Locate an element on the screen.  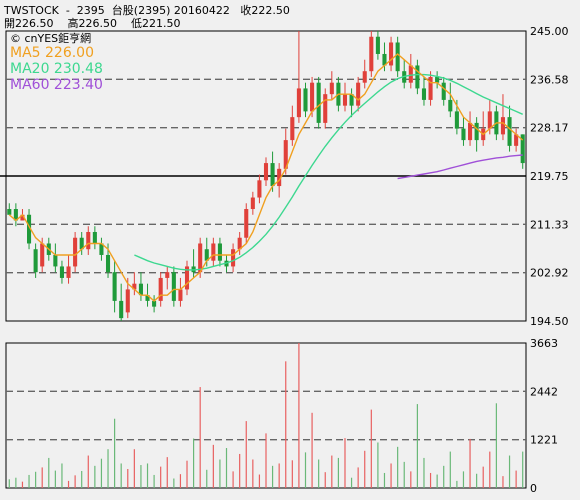
header-line-2: 開226.50 高226.50 低221.50 is located at coordinates (92, 23).